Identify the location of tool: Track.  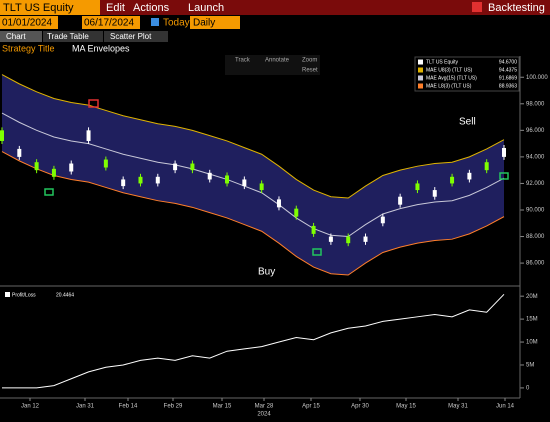
(243, 61).